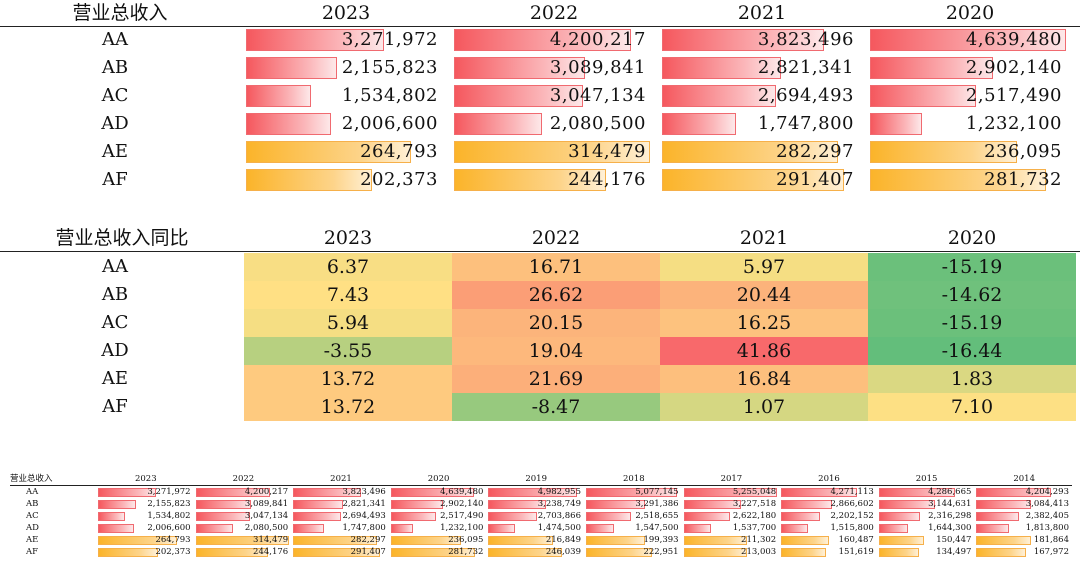  Describe the element at coordinates (559, 492) in the screenshot. I see `table3-value: 4,982,955` at that location.